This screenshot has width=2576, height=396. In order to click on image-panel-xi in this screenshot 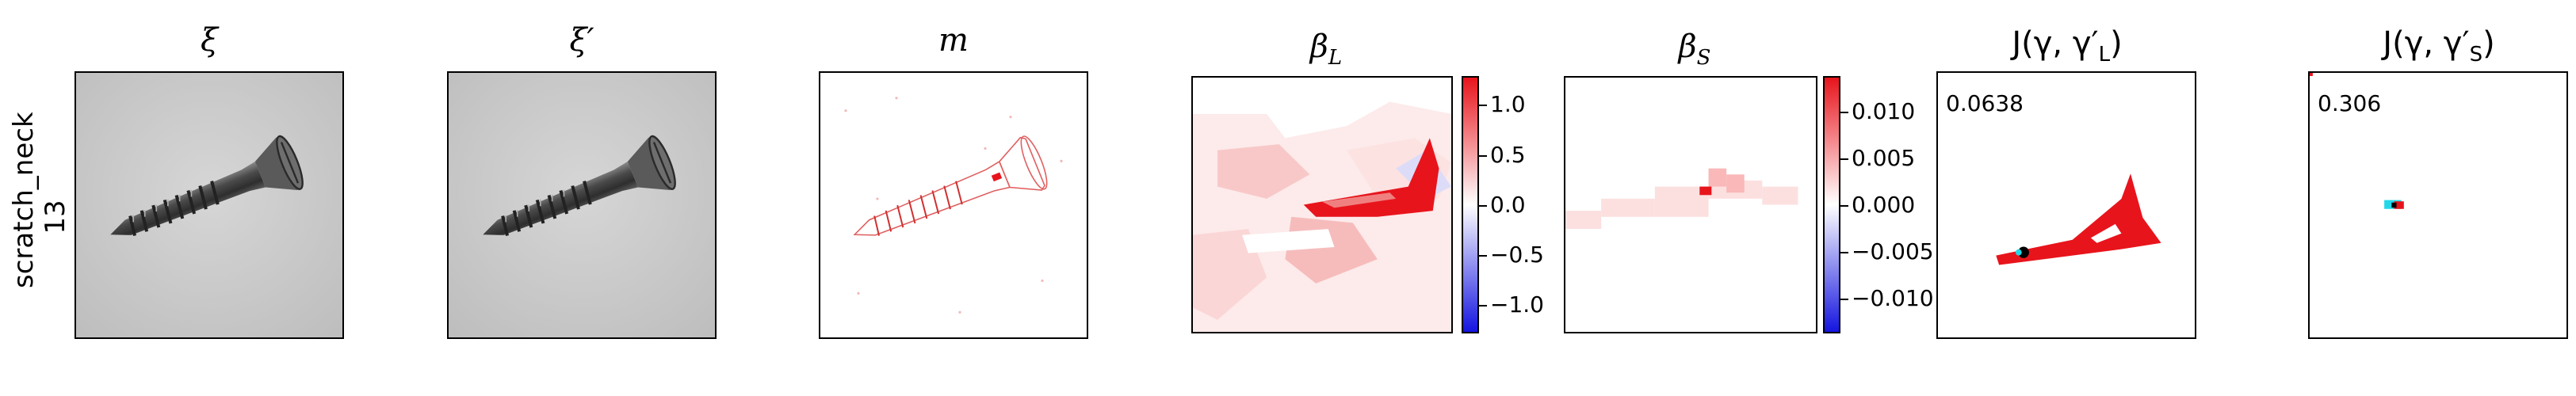, I will do `click(209, 205)`.